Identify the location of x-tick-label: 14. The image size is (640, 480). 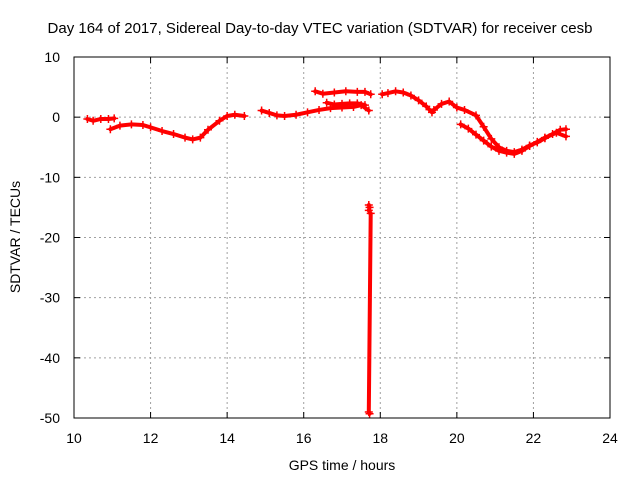
(227, 438).